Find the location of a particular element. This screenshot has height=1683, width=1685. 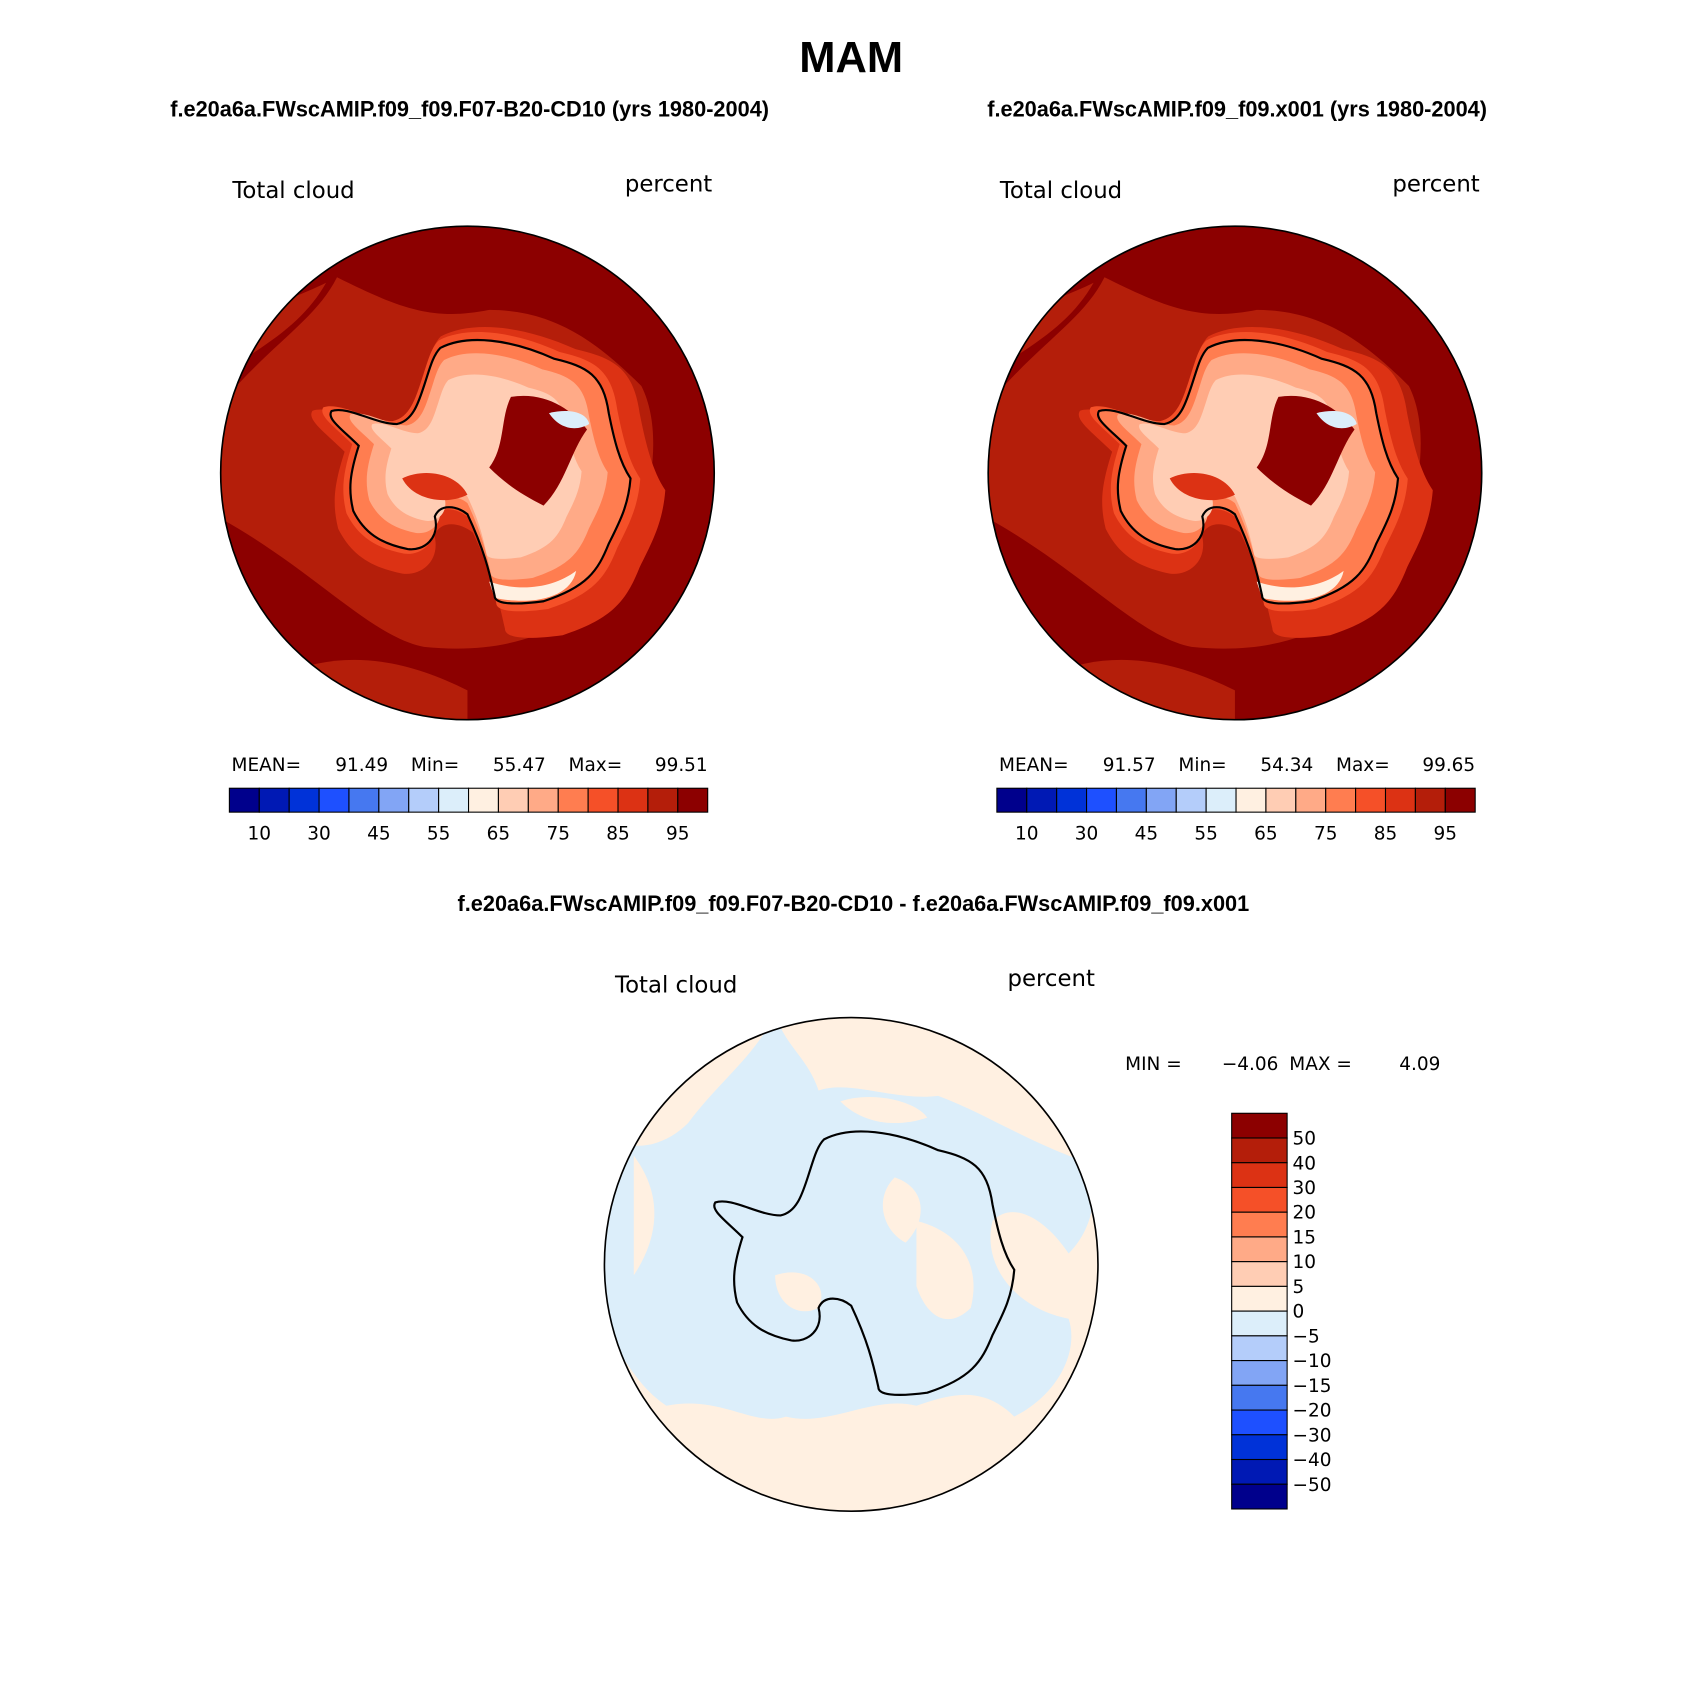

figure-title: MAM is located at coordinates (851, 58).